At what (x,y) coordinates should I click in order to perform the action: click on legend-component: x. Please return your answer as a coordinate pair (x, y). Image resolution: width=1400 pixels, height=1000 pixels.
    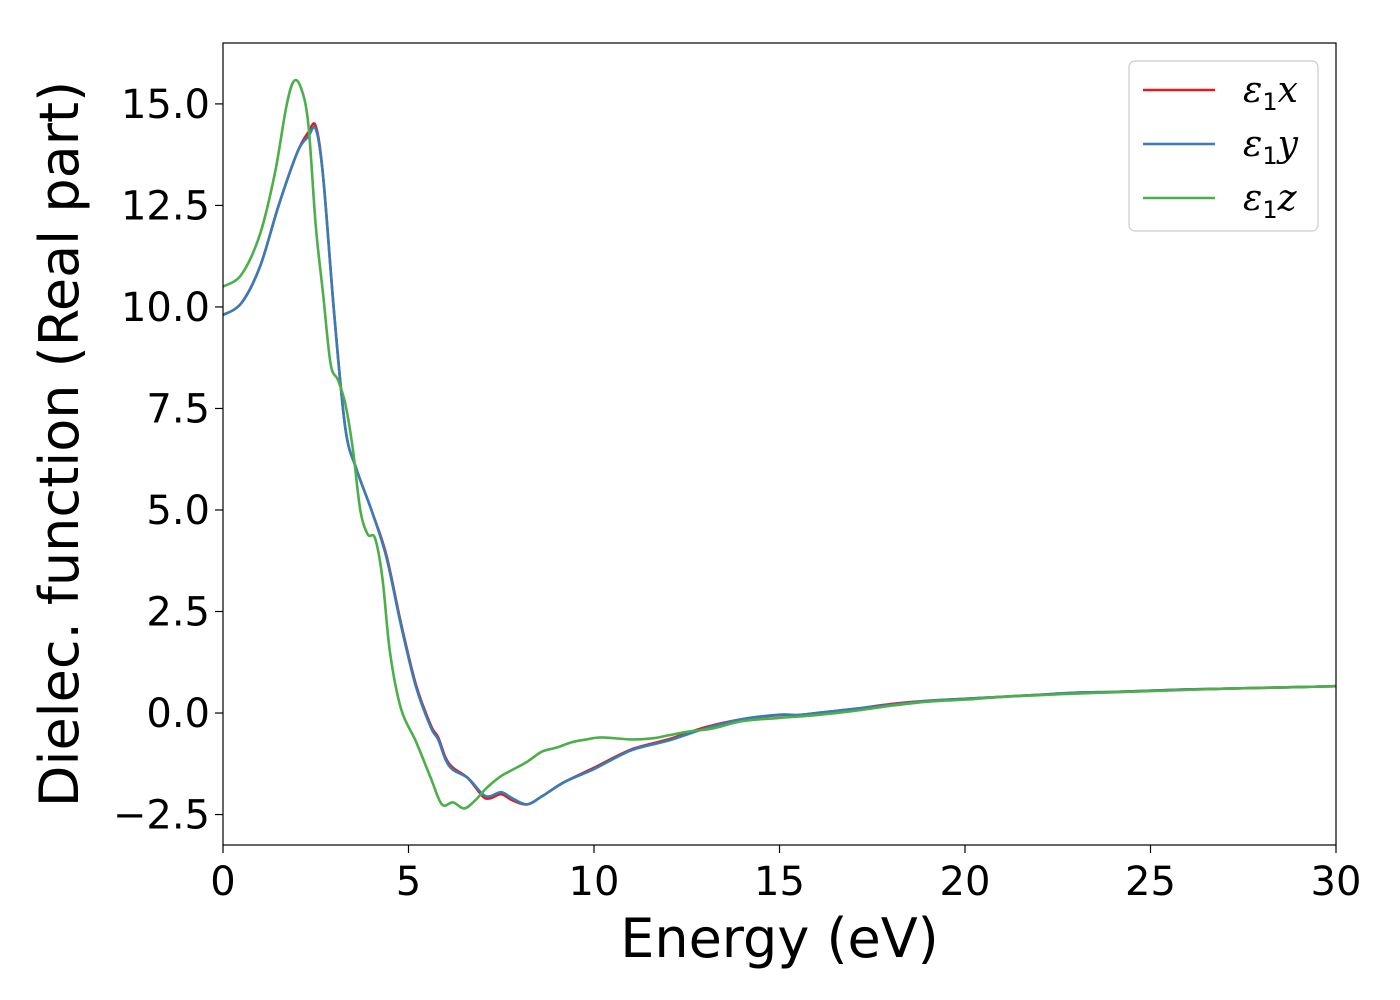
    Looking at the image, I should click on (1288, 90).